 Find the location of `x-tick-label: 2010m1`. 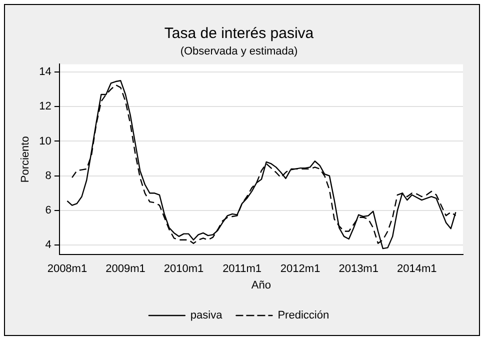

x-tick-label: 2010m1 is located at coordinates (184, 269).